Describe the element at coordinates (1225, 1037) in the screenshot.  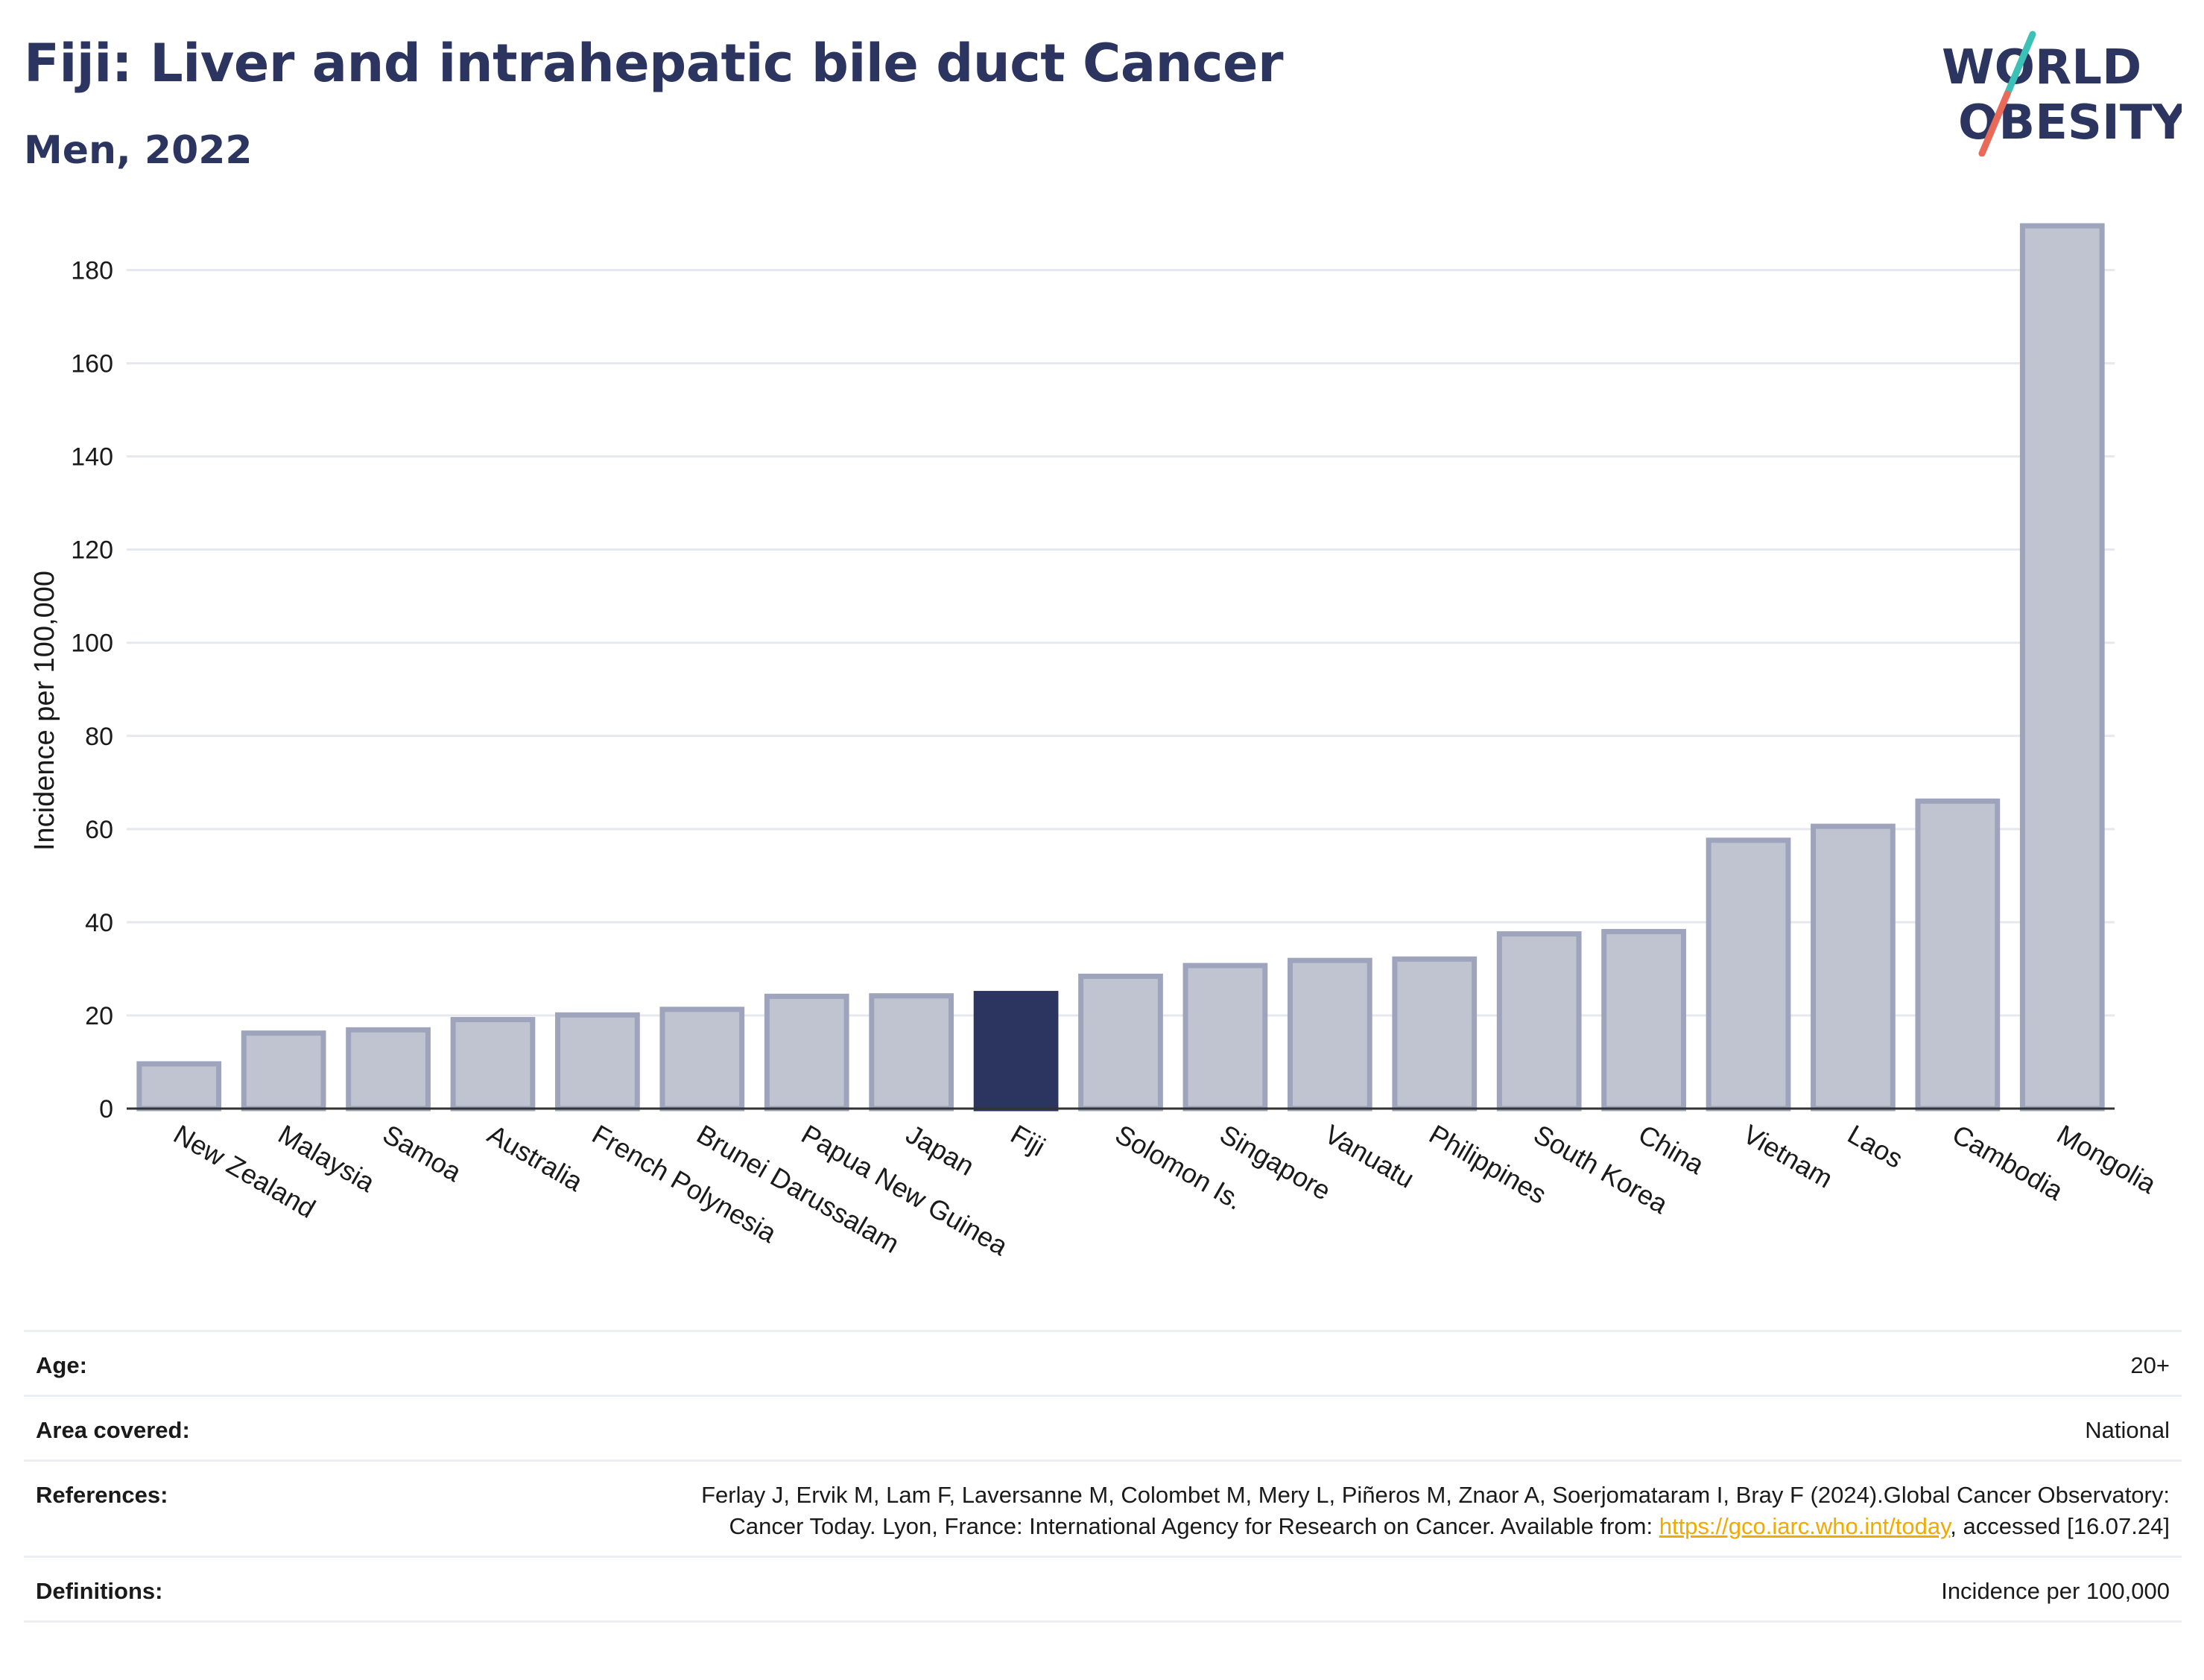
I see `bar-singapore` at that location.